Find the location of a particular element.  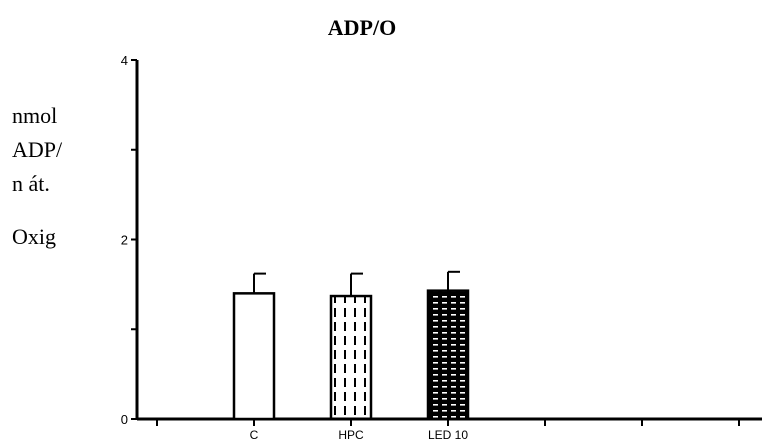

x-tick-labels: C HPC LED 10 is located at coordinates (359, 435).